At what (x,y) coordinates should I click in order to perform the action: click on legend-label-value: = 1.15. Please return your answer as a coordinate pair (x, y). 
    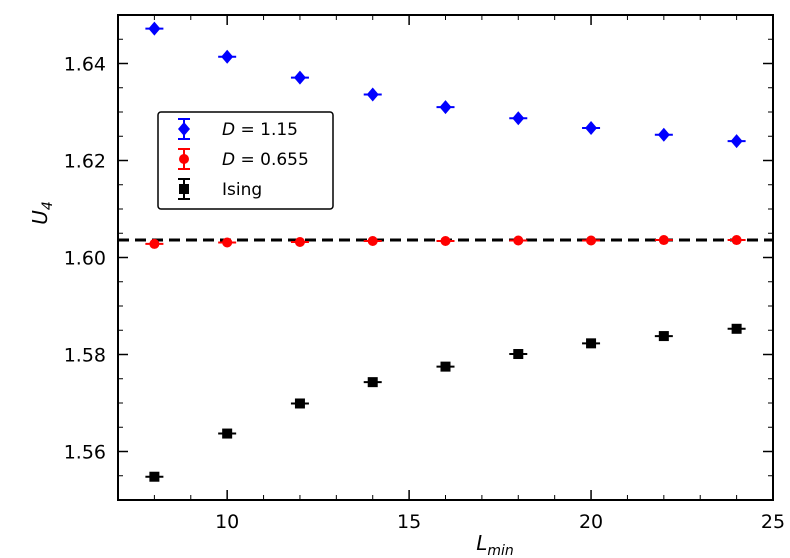
    Looking at the image, I should click on (266, 130).